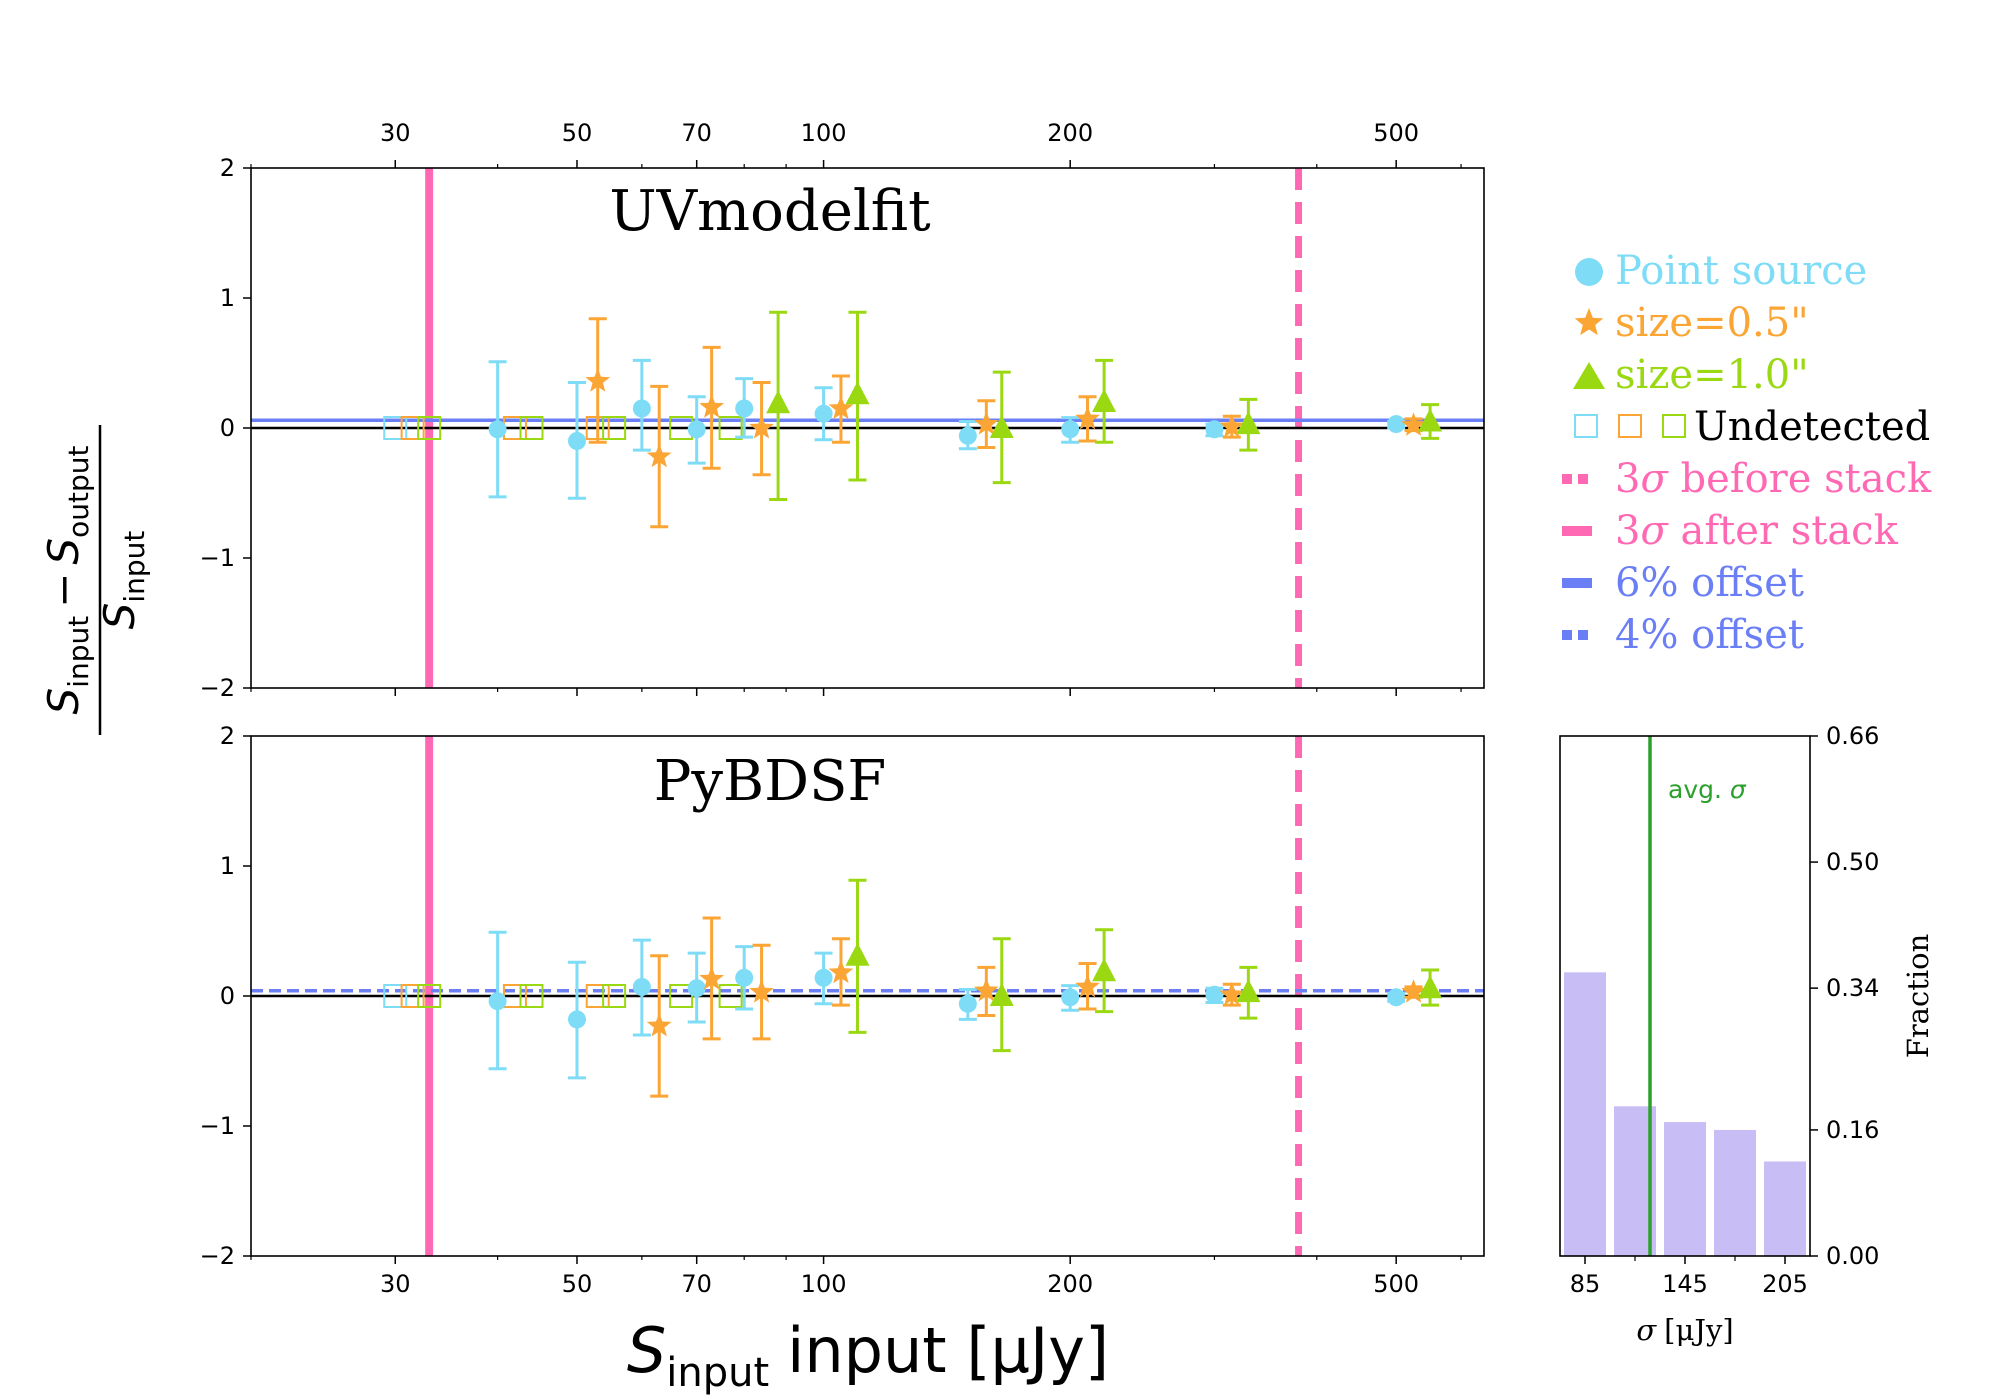 Image resolution: width=2000 pixels, height=1400 pixels. Describe the element at coordinates (1852, 862) in the screenshot. I see `histogram-y-tick-label: 0.50` at that location.